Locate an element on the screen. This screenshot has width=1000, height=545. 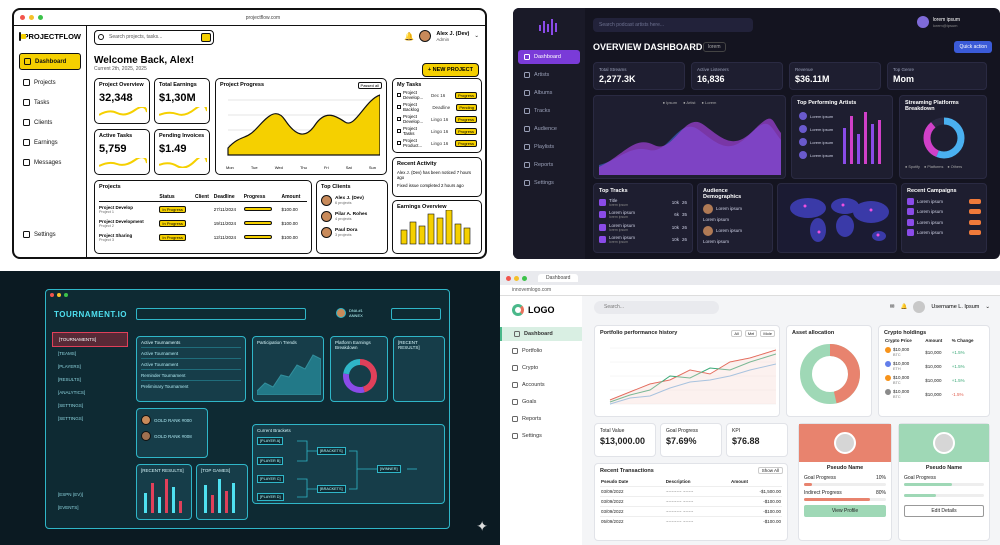
table-row: 05/09/2022 ~~~~~~ ~~~~ -$100.00 is located at coordinates (691, 521).